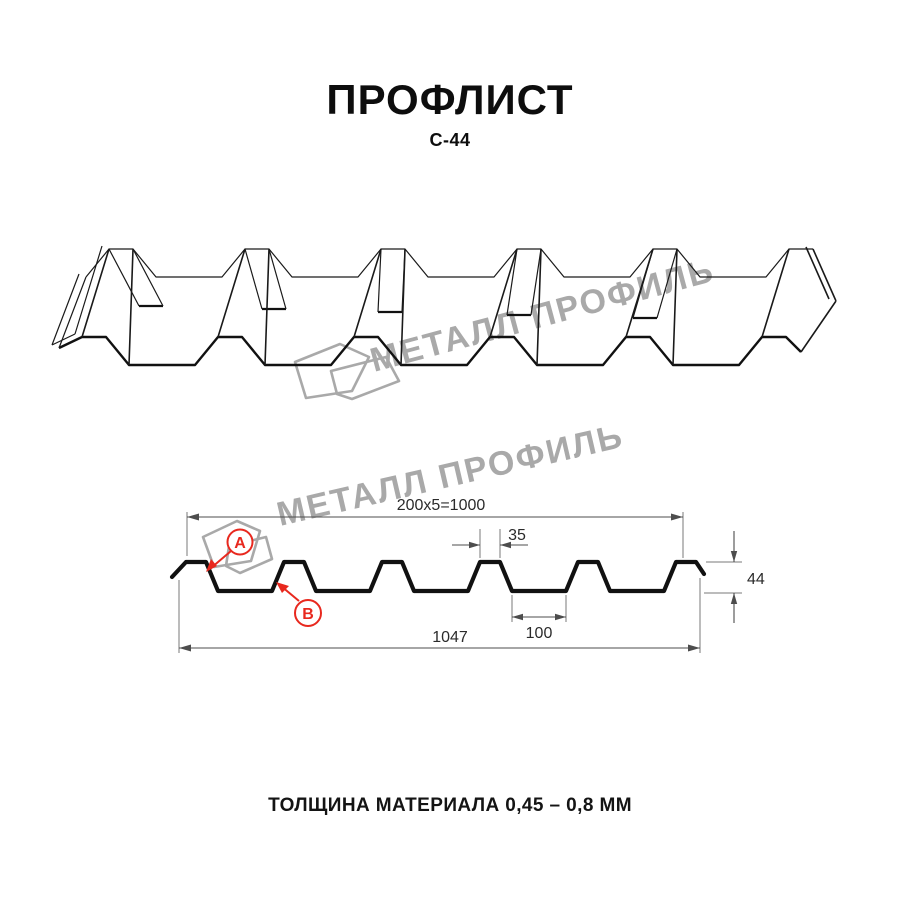  I want to click on dimension-coverage-width: 200x5=1000, so click(435, 527).